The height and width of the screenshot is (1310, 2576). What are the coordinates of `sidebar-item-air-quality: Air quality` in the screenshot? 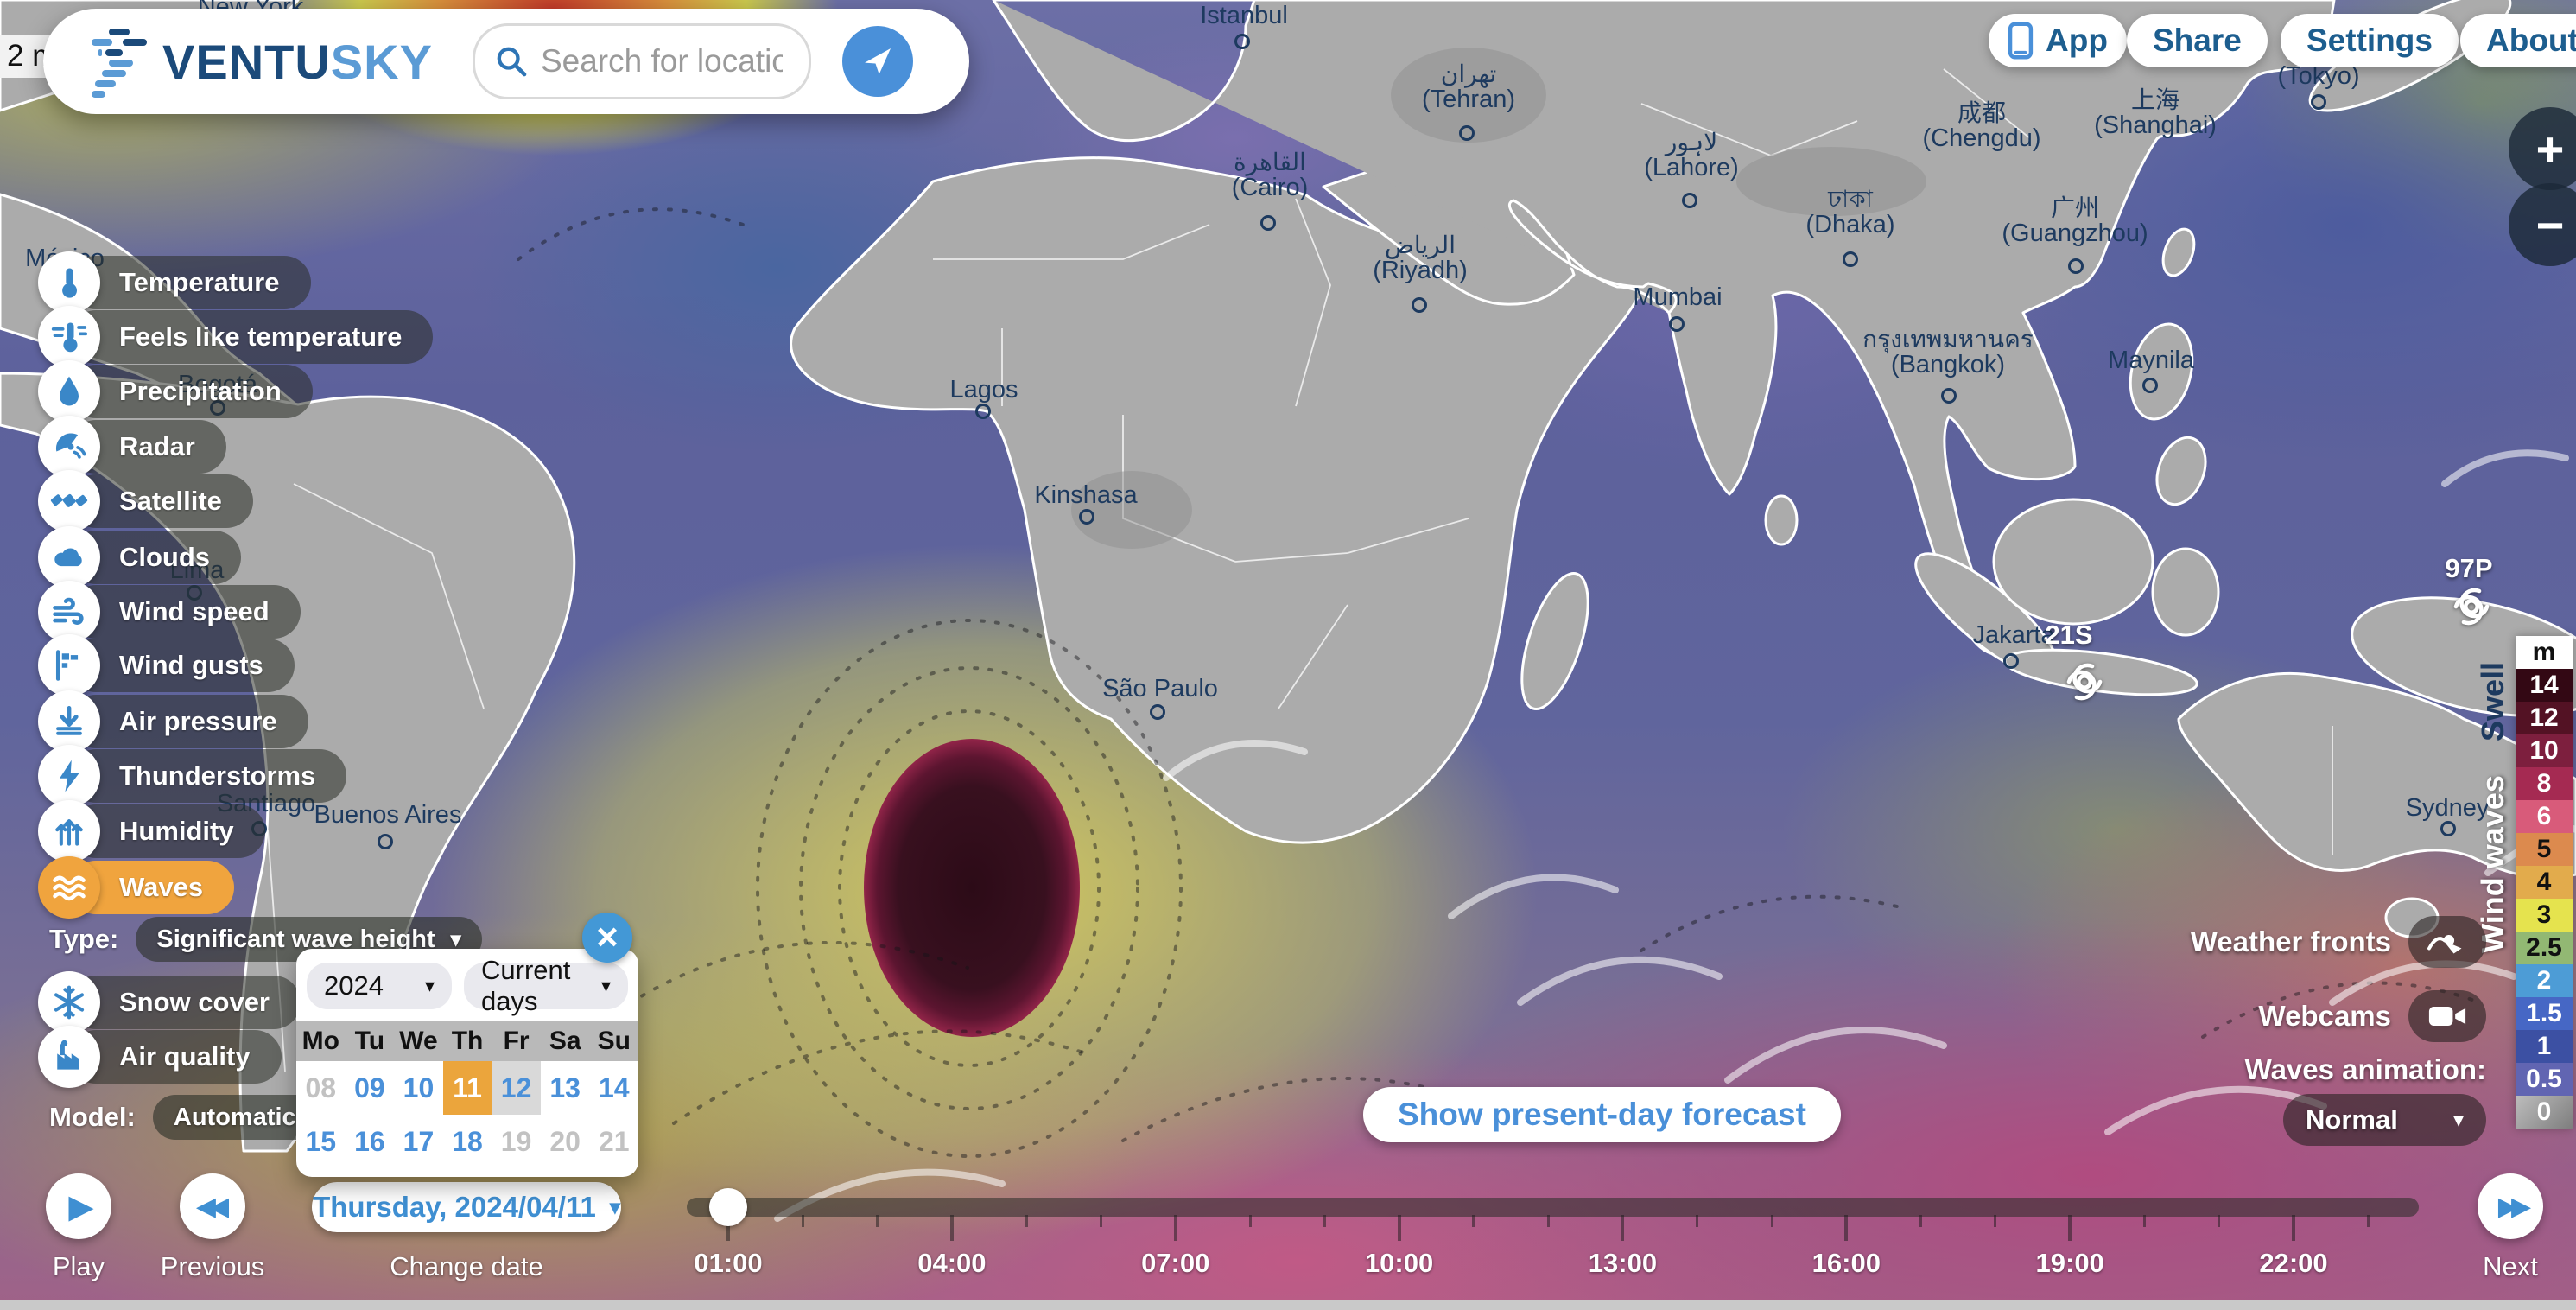 It's located at (160, 1057).